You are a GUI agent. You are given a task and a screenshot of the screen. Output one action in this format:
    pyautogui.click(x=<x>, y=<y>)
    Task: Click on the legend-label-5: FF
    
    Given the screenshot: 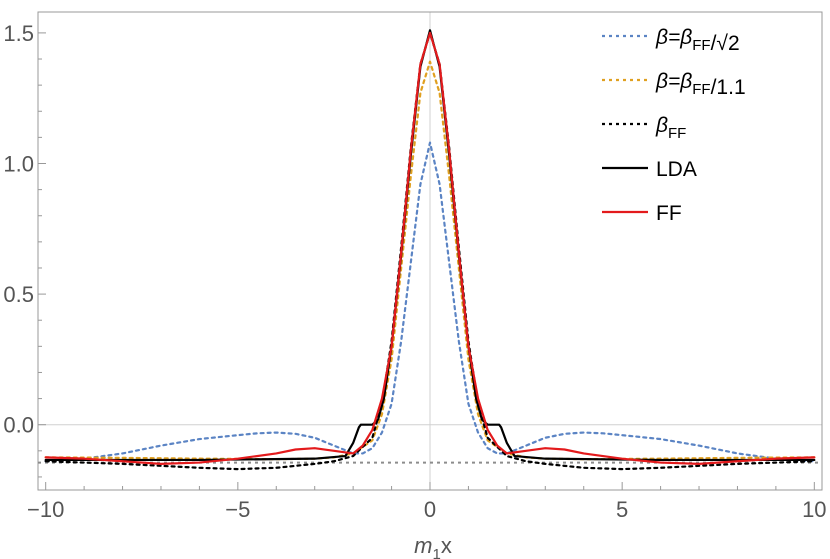 What is the action you would take?
    pyautogui.click(x=669, y=213)
    